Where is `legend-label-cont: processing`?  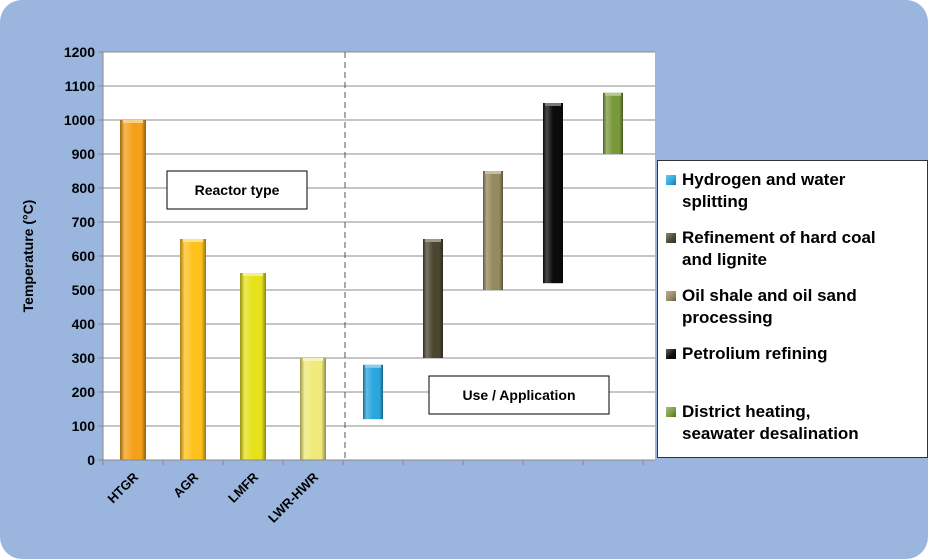
legend-label-cont: processing is located at coordinates (727, 317).